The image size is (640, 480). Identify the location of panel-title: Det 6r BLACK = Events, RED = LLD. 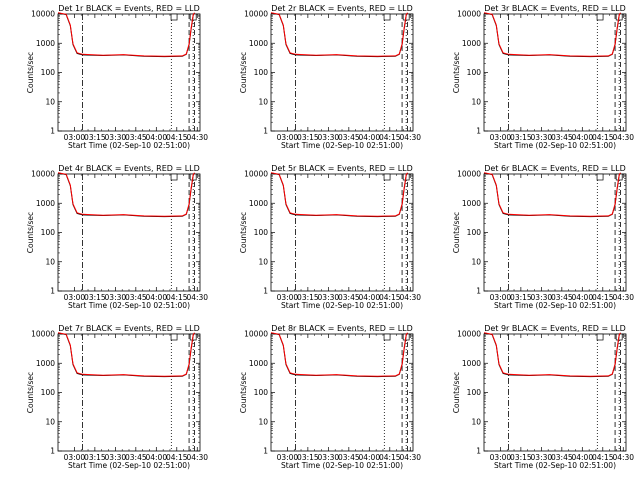
(555, 168).